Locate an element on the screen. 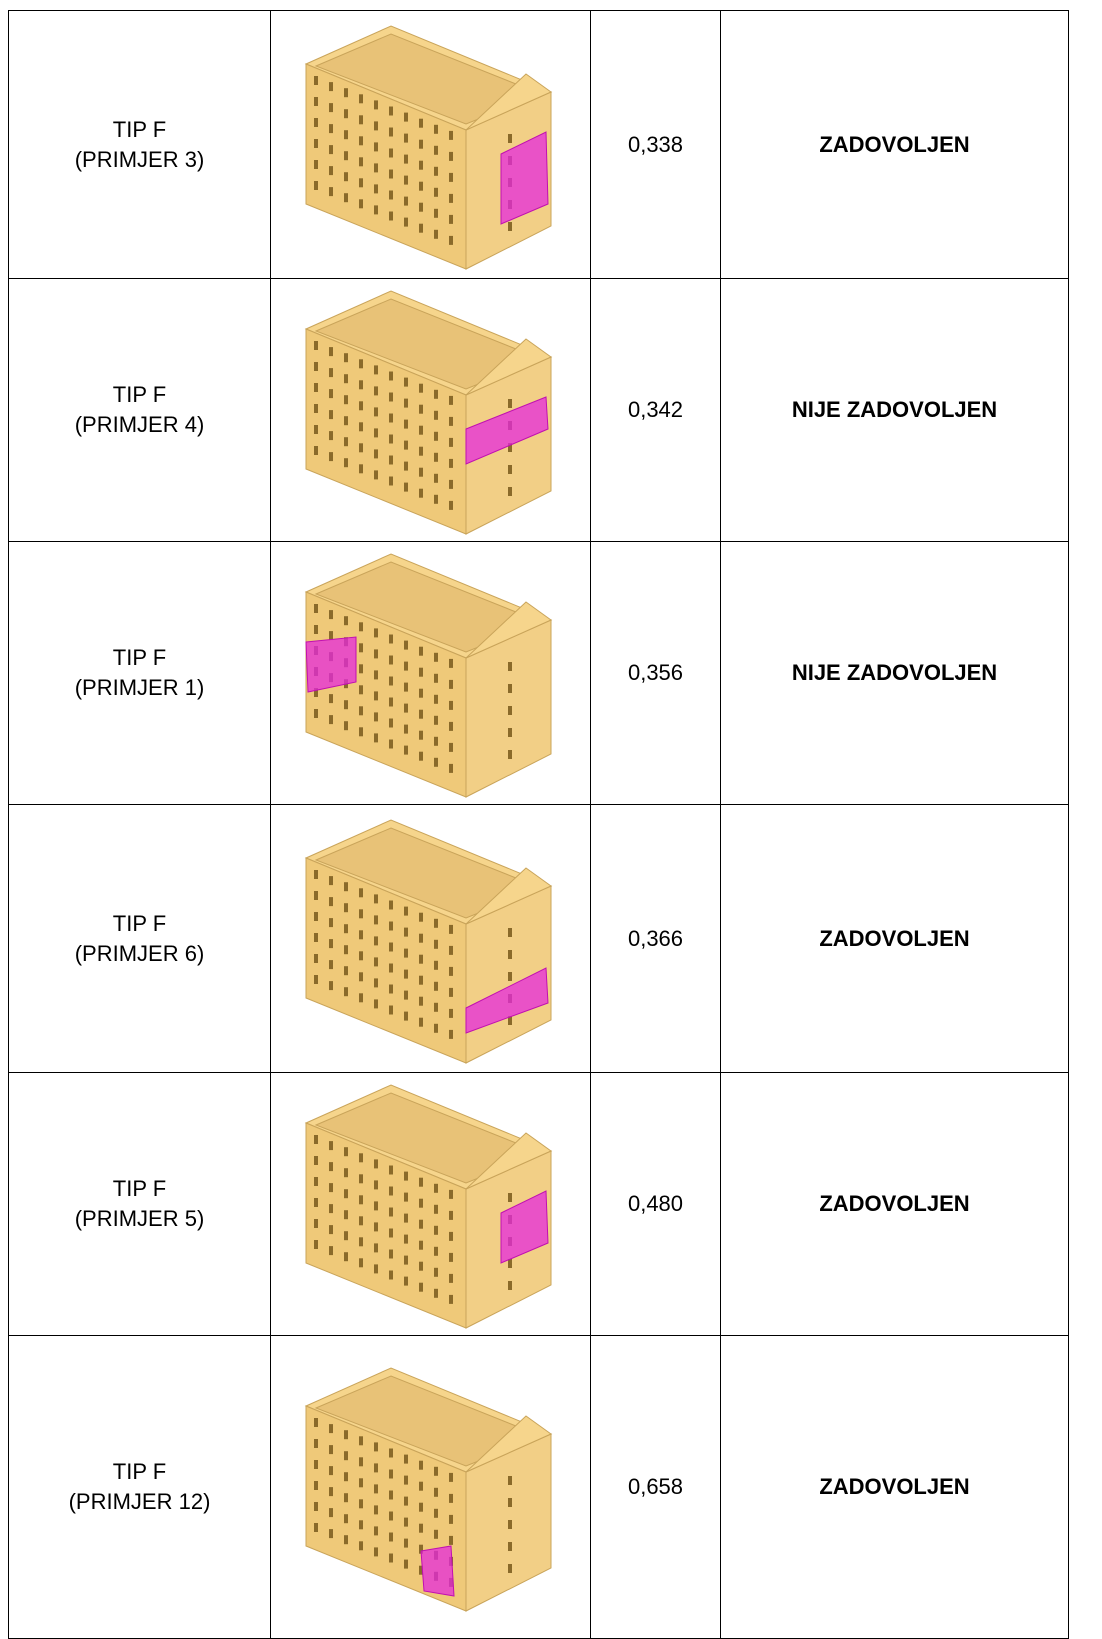  value-cell: 0,658 is located at coordinates (655, 1487).